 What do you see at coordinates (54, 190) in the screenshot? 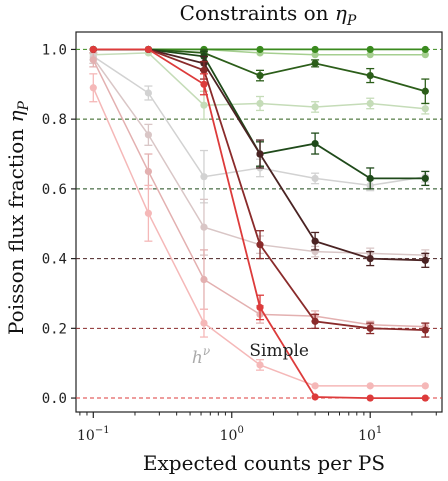
I see `y-tick-label: 0.6` at bounding box center [54, 190].